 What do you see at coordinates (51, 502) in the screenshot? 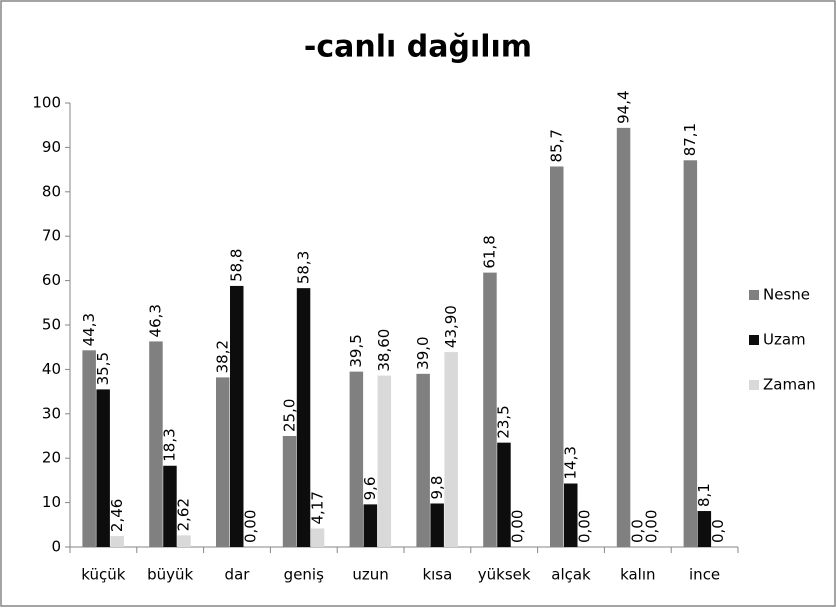
I see `y-tick-label: 10` at bounding box center [51, 502].